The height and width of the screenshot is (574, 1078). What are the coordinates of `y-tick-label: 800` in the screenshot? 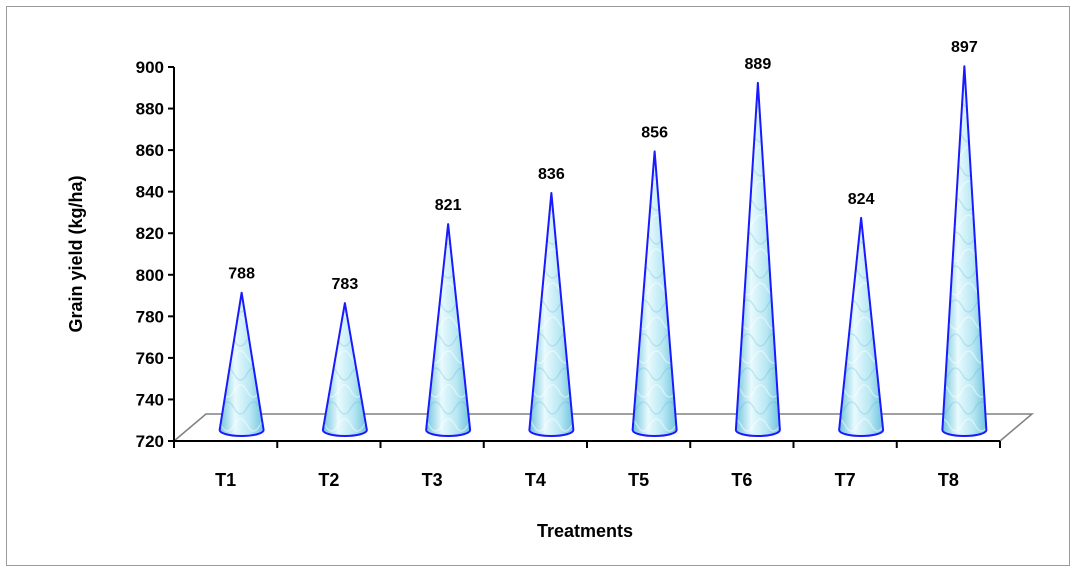 It's located at (150, 275).